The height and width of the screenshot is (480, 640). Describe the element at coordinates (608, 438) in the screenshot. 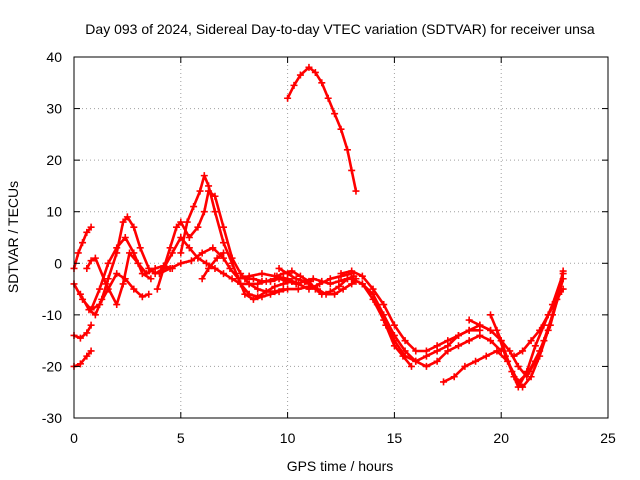

I see `x-tick-label: 25` at that location.